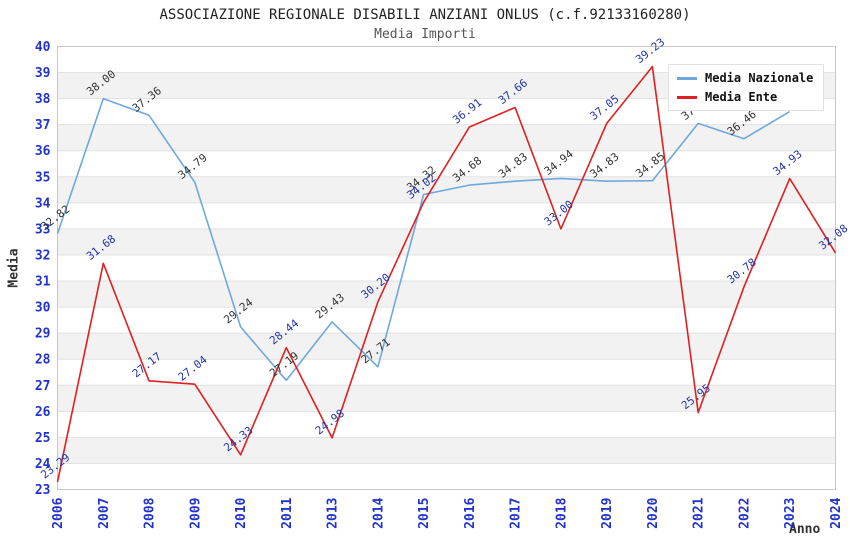 The width and height of the screenshot is (850, 550). Describe the element at coordinates (43, 229) in the screenshot. I see `y-tick-label: 33` at that location.